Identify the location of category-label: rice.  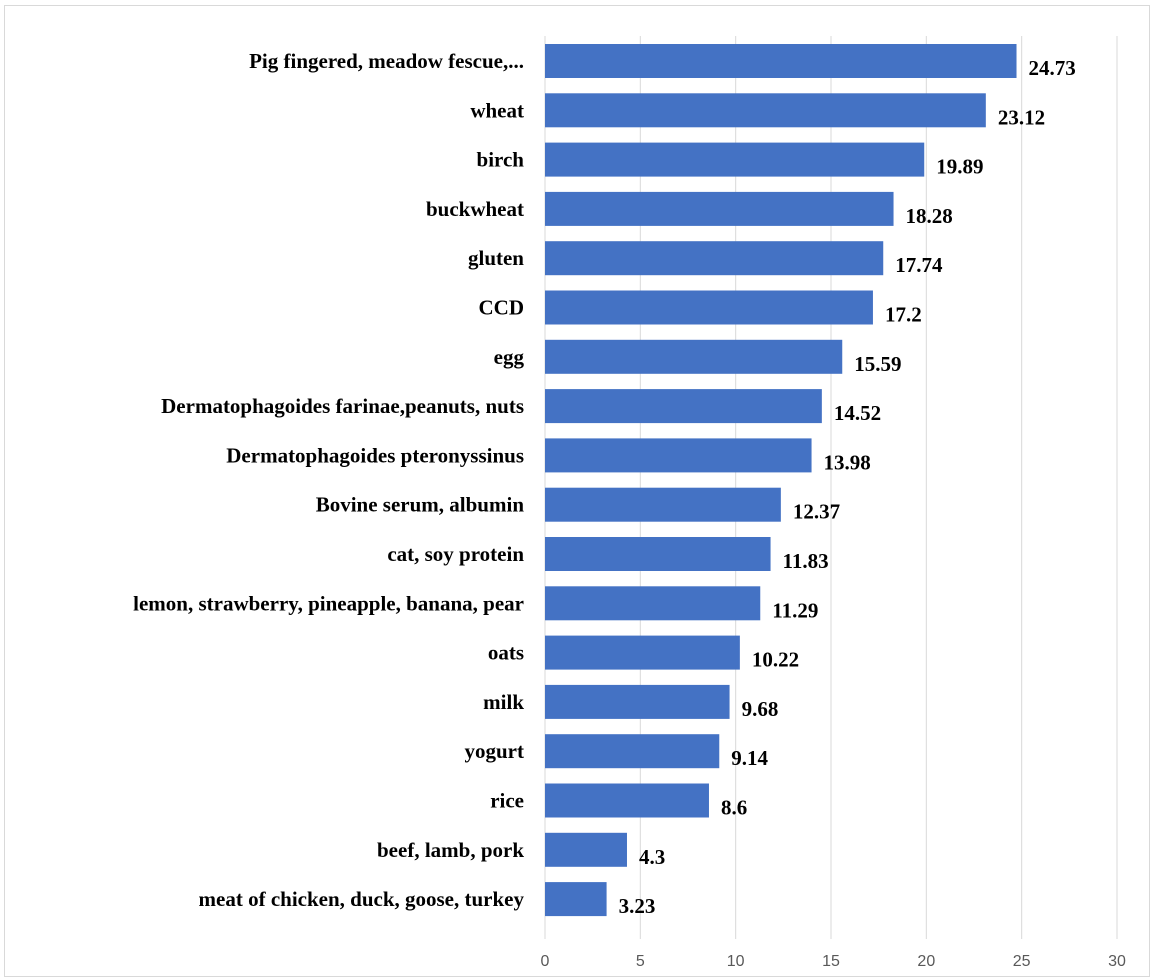
(507, 801).